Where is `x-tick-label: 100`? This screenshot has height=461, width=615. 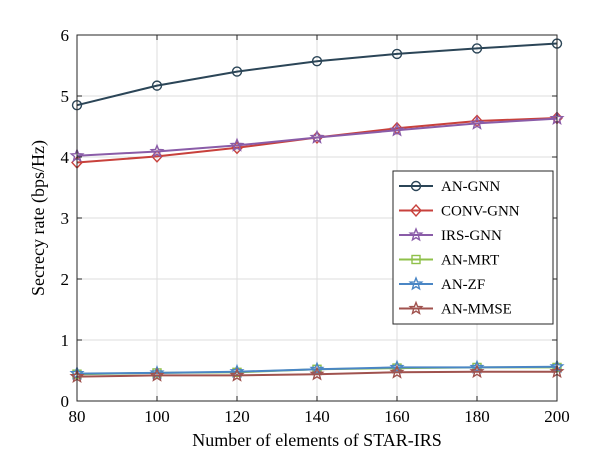
x-tick-label: 100 is located at coordinates (157, 416).